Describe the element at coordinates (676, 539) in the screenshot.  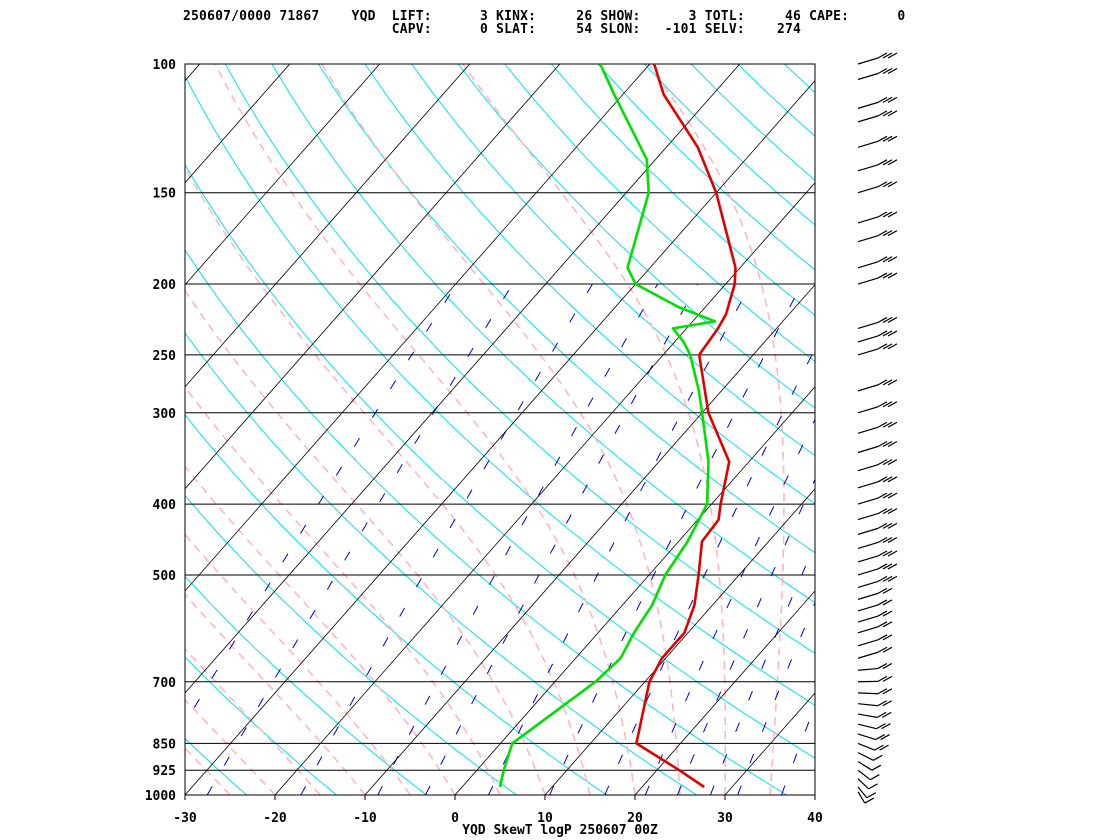
I see `mixing-ratio-line` at that location.